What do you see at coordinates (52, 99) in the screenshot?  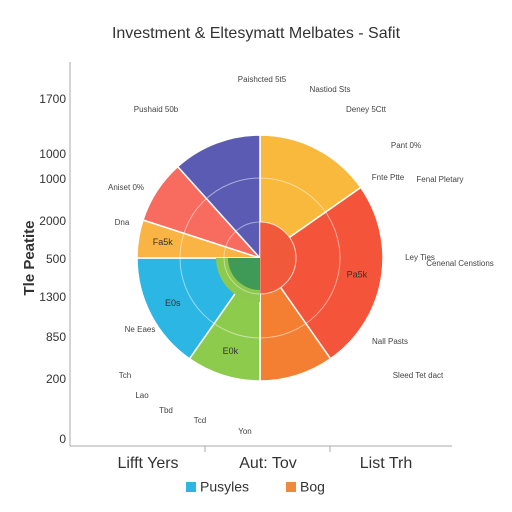 I see `y-tick-label: 1700` at bounding box center [52, 99].